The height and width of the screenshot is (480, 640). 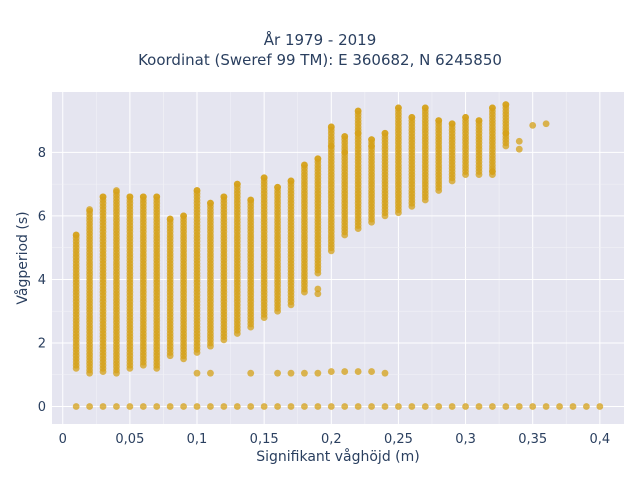 What do you see at coordinates (398, 439) in the screenshot?
I see `x-tick-label: 0,25` at bounding box center [398, 439].